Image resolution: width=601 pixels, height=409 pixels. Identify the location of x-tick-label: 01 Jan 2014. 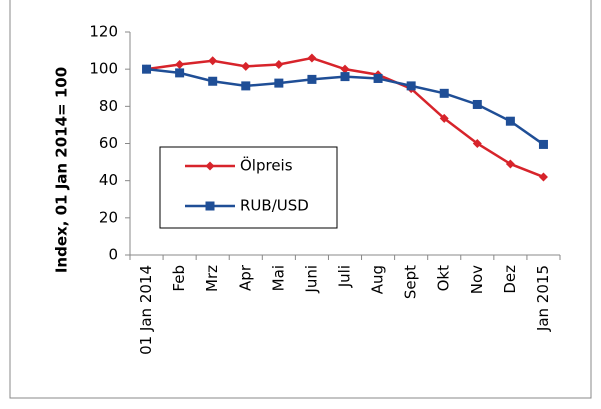
(146, 310).